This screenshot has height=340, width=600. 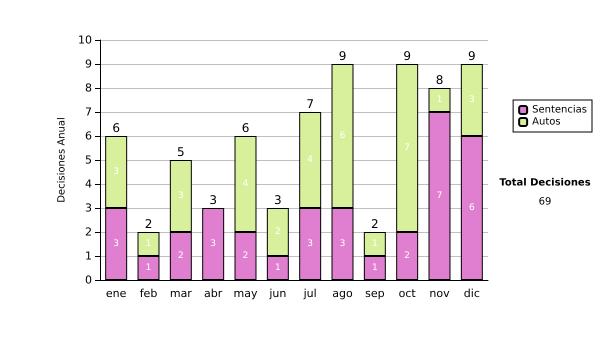 I want to click on x-tick-label: sep, so click(x=375, y=293).